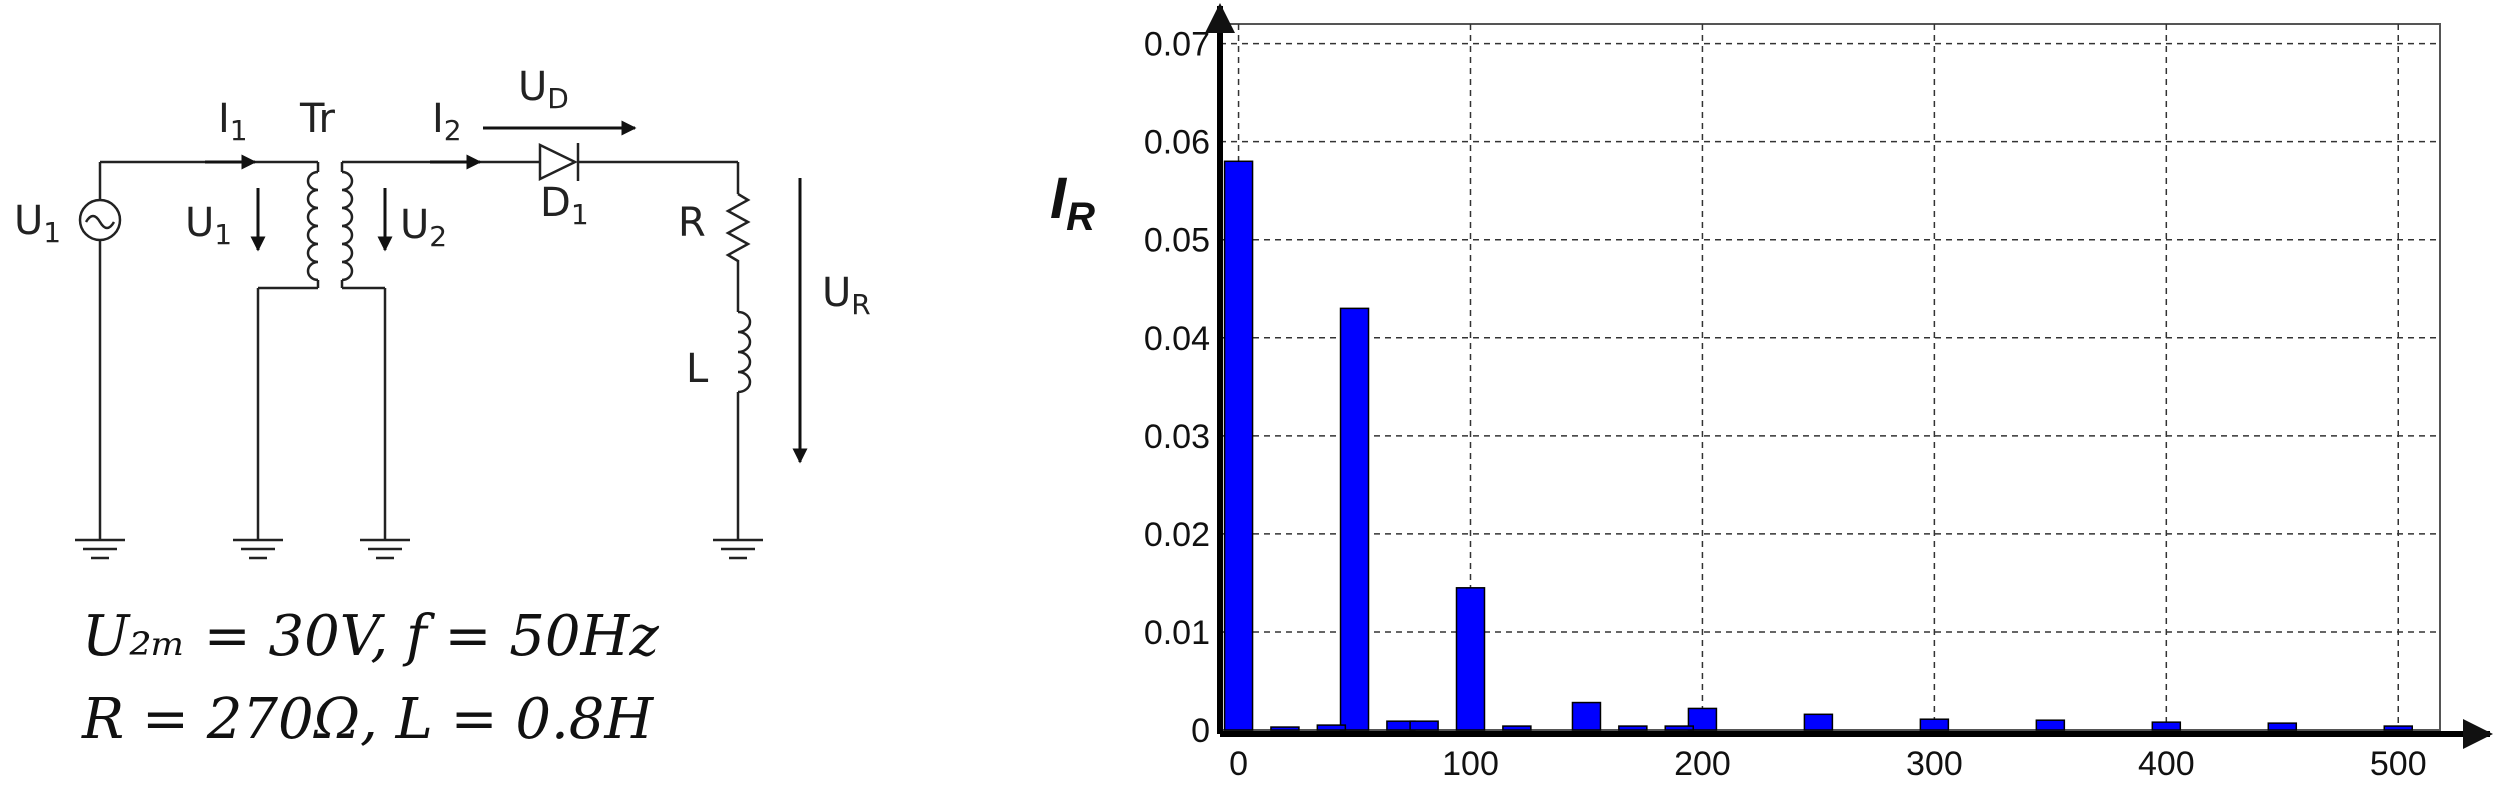 The height and width of the screenshot is (787, 2505). What do you see at coordinates (1177, 437) in the screenshot?
I see `y-tick-label: 0.03` at bounding box center [1177, 437].